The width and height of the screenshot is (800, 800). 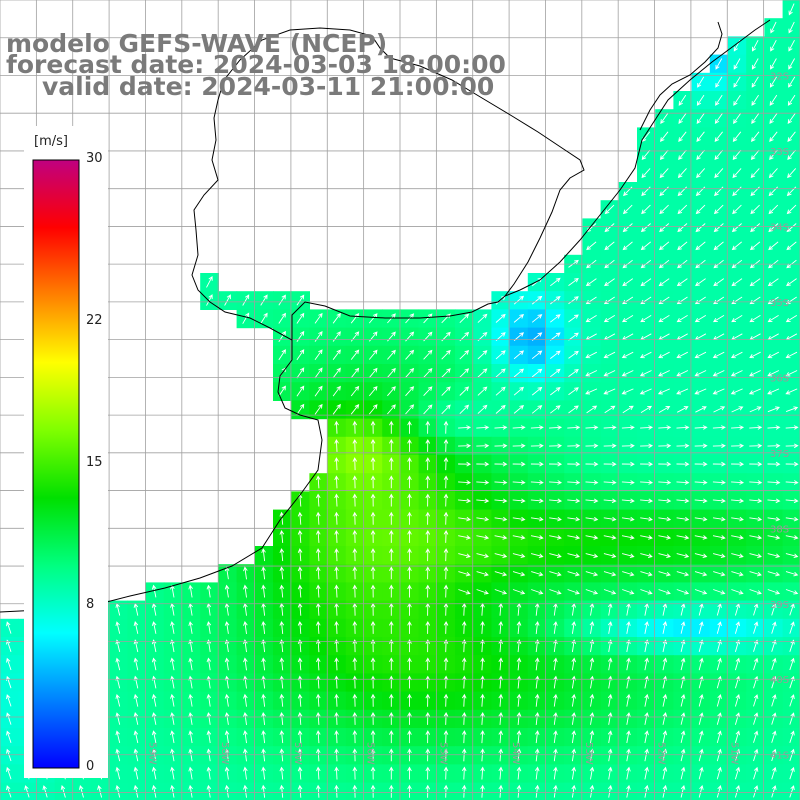 I want to click on longitude-label: 58W, so click(x=224, y=753).